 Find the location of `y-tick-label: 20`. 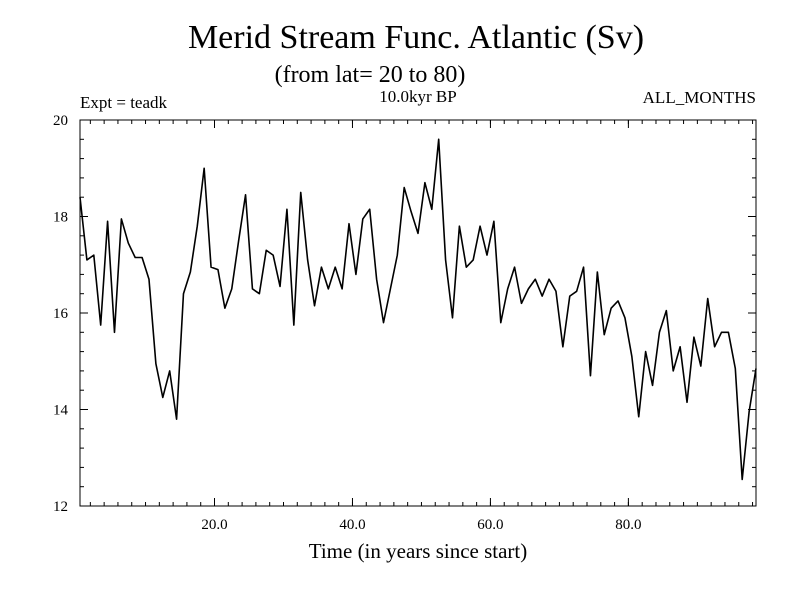

y-tick-label: 20 is located at coordinates (60, 121).